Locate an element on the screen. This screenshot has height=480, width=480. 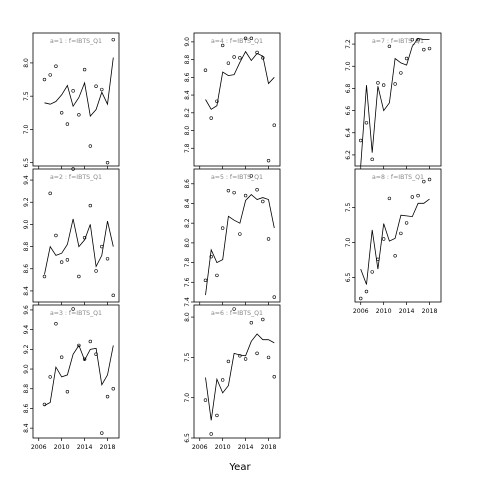
x-axis-label: Year is located at coordinates (239, 467).